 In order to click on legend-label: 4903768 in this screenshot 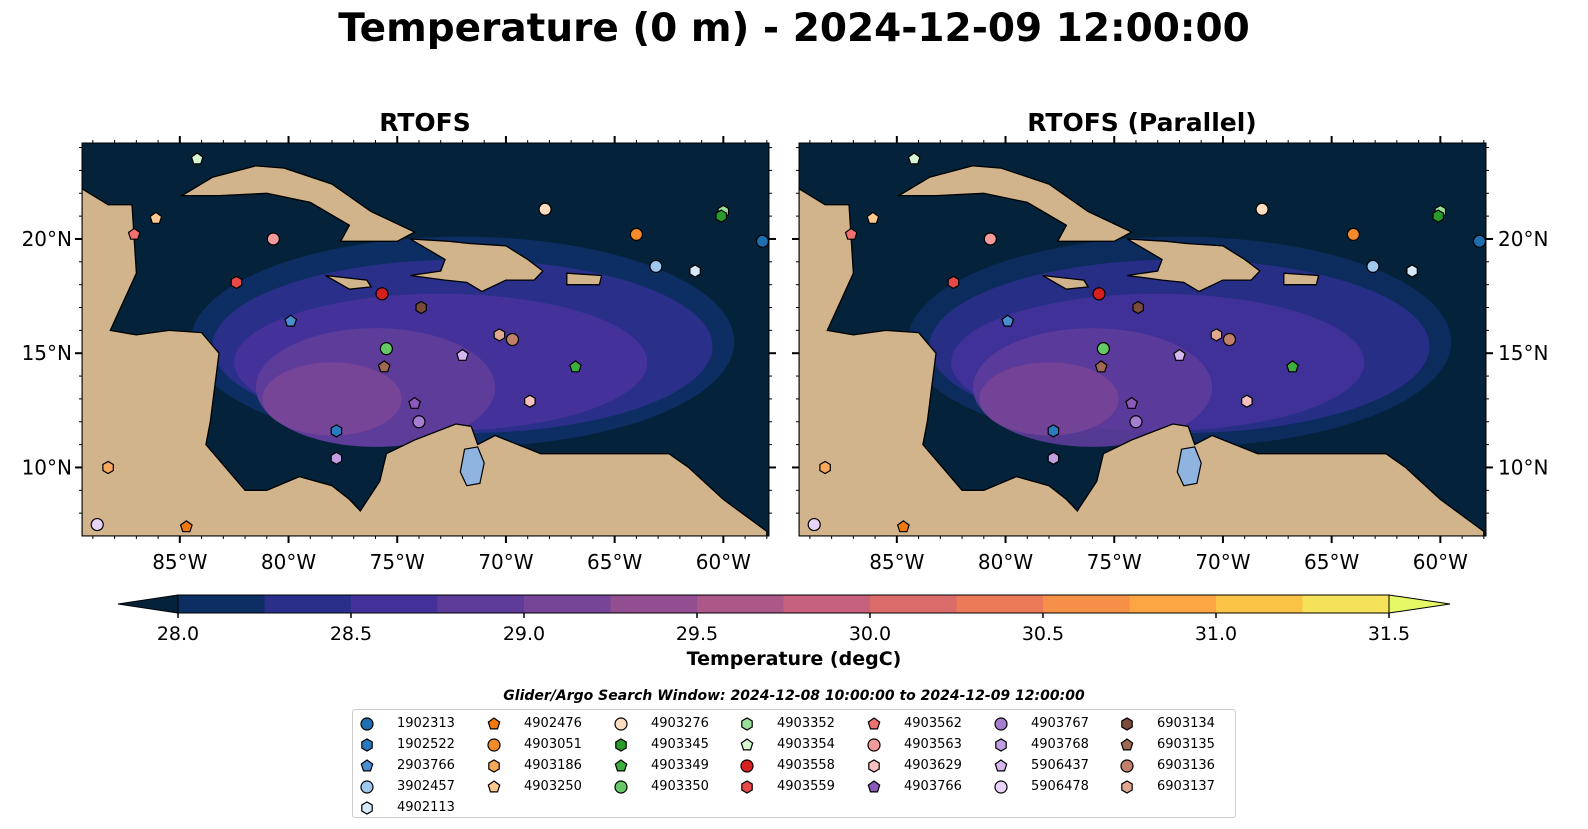, I will do `click(1060, 744)`.